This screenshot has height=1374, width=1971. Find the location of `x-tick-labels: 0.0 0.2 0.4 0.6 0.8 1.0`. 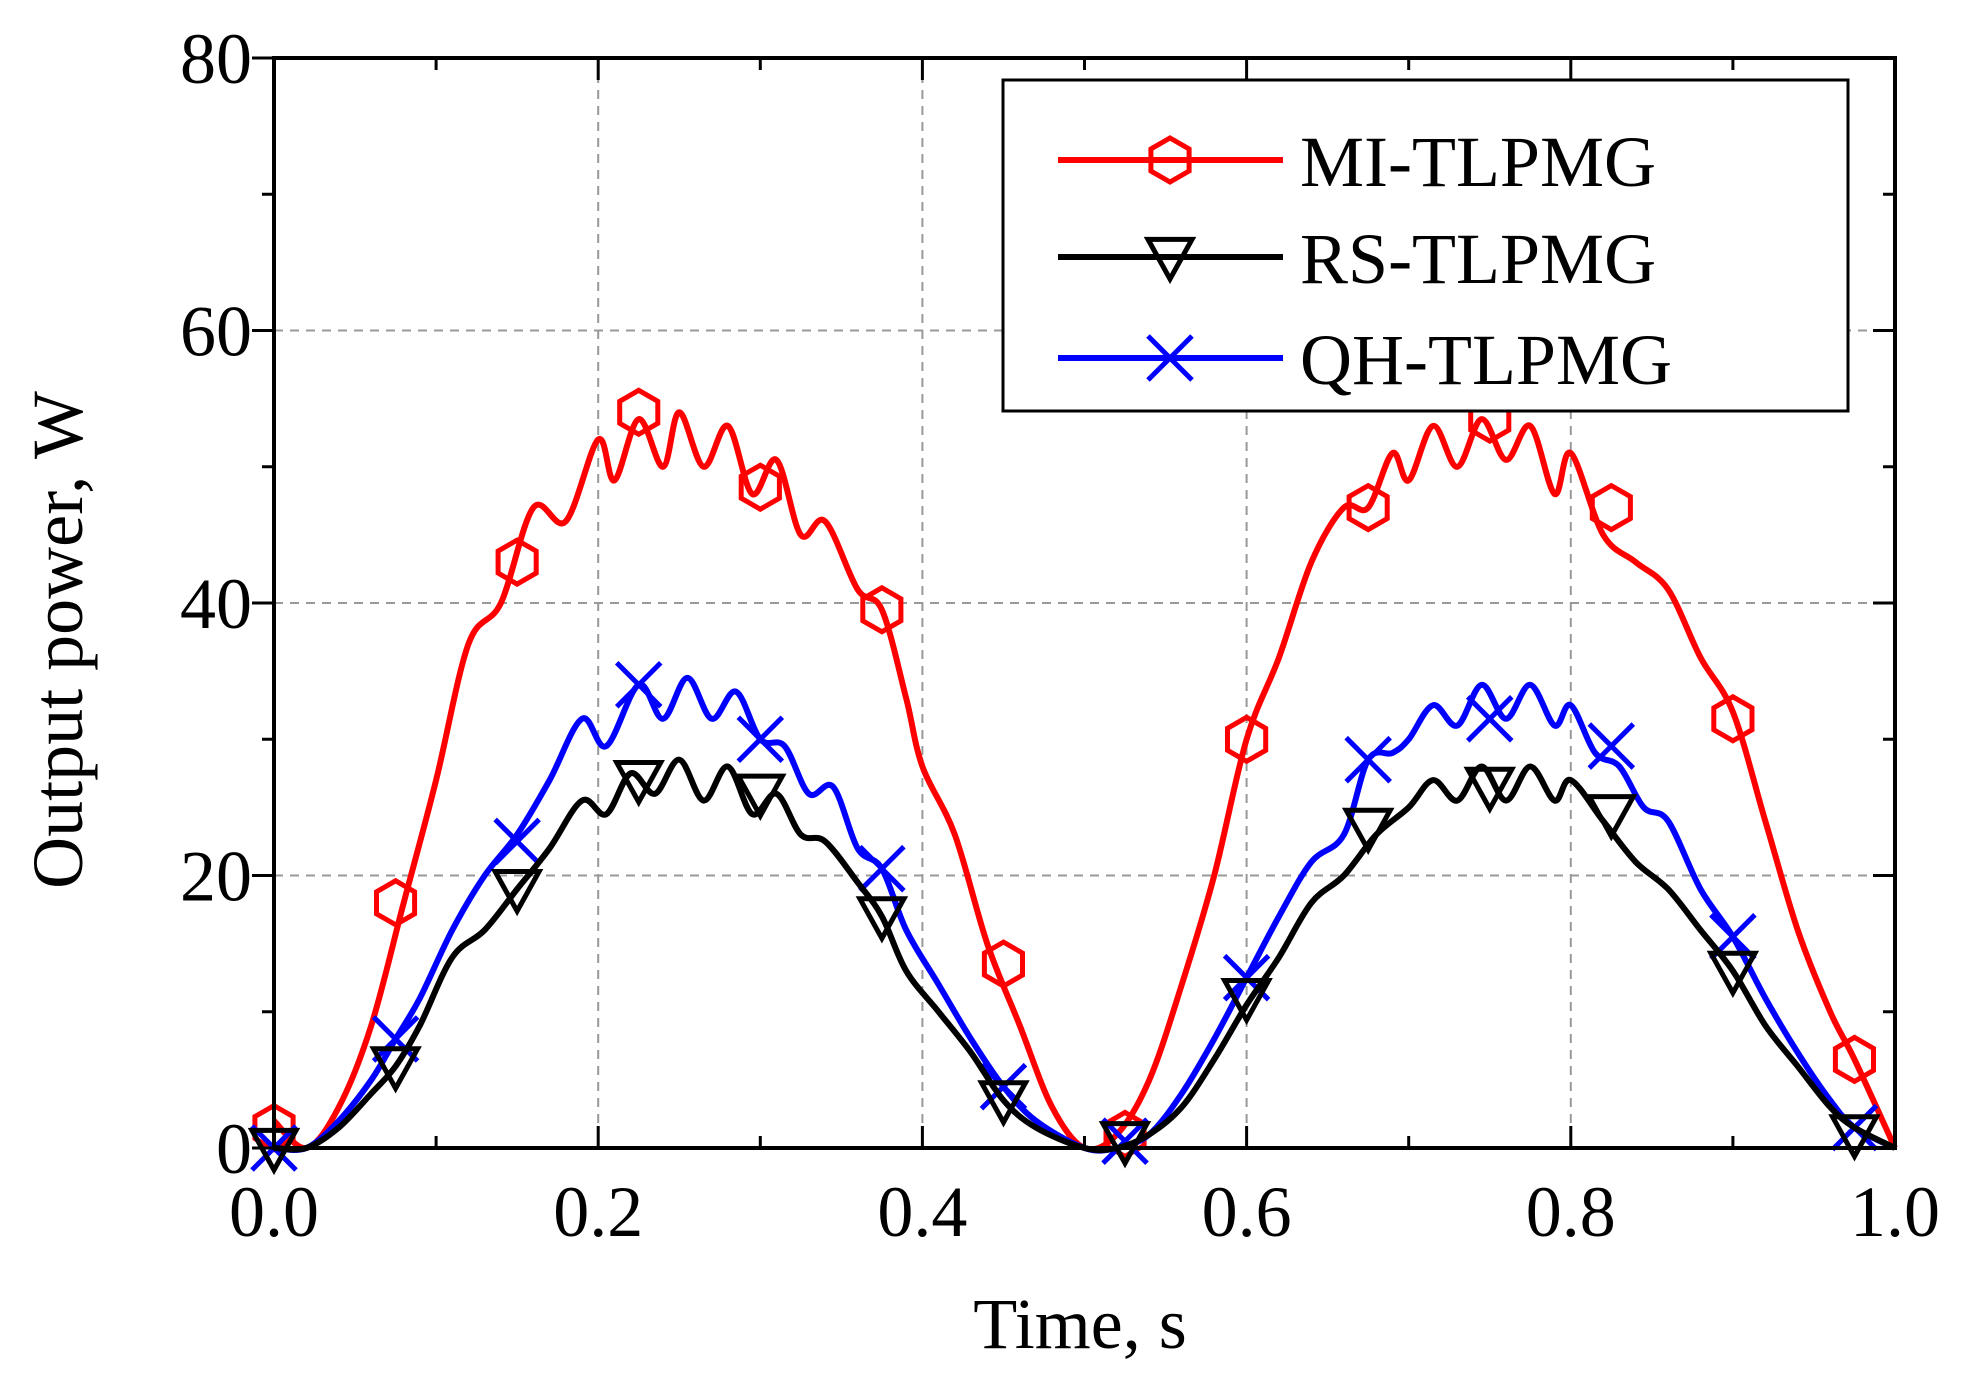

x-tick-labels: 0.0 0.2 0.4 0.6 0.8 1.0 is located at coordinates (1084, 1212).